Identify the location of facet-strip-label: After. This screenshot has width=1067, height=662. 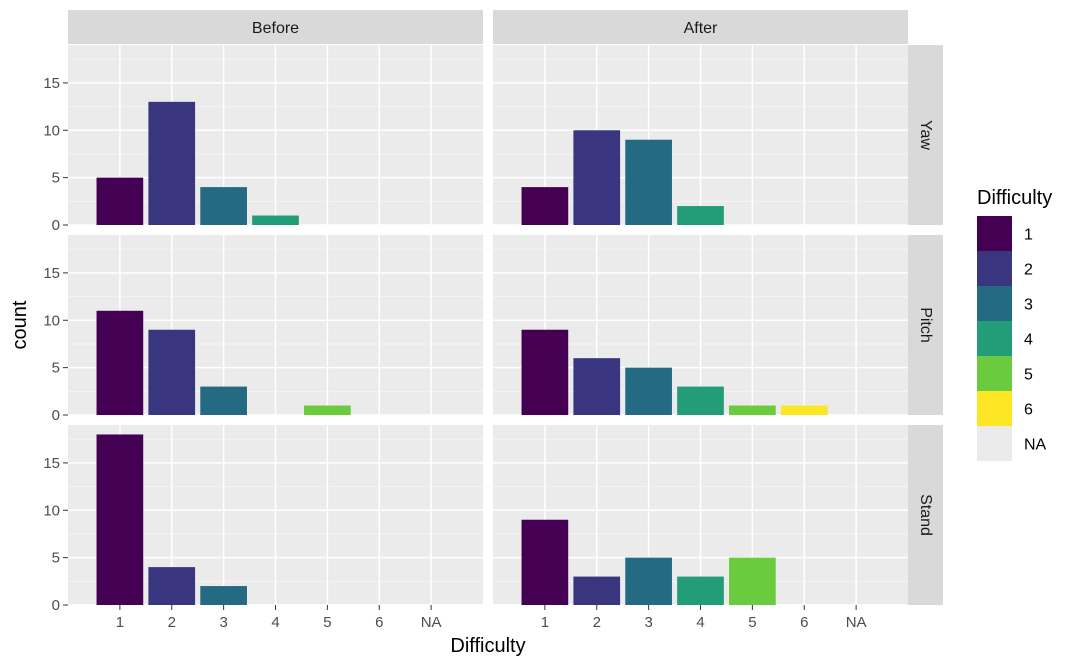
(701, 28).